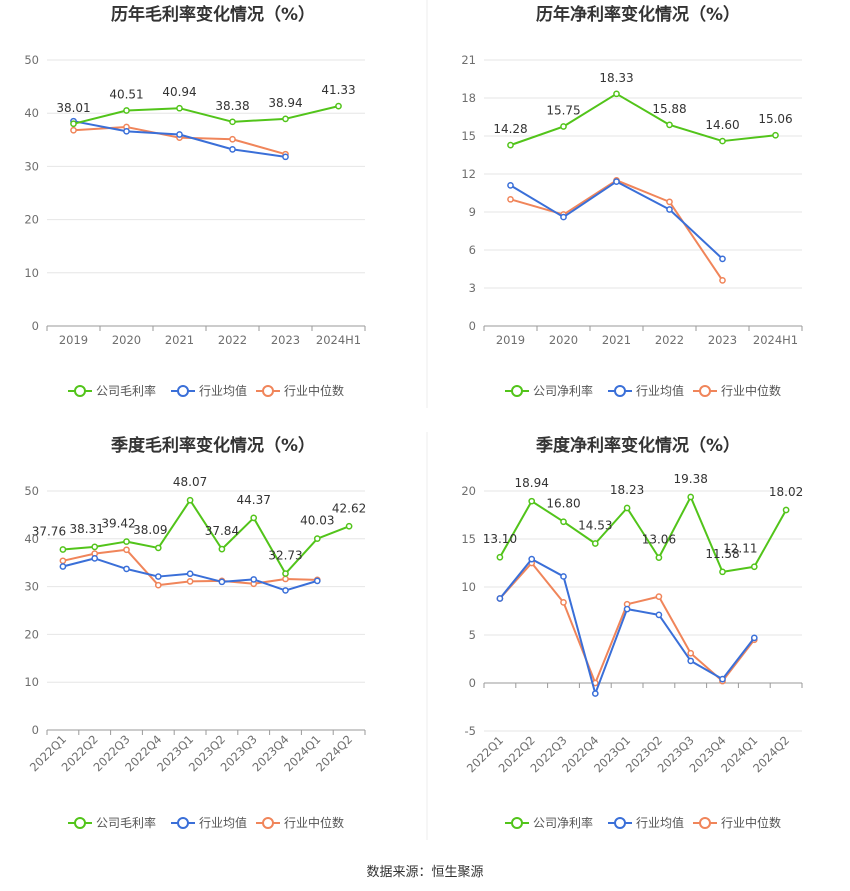 Image resolution: width=850 pixels, height=891 pixels. I want to click on data-label: 32.73, so click(285, 556).